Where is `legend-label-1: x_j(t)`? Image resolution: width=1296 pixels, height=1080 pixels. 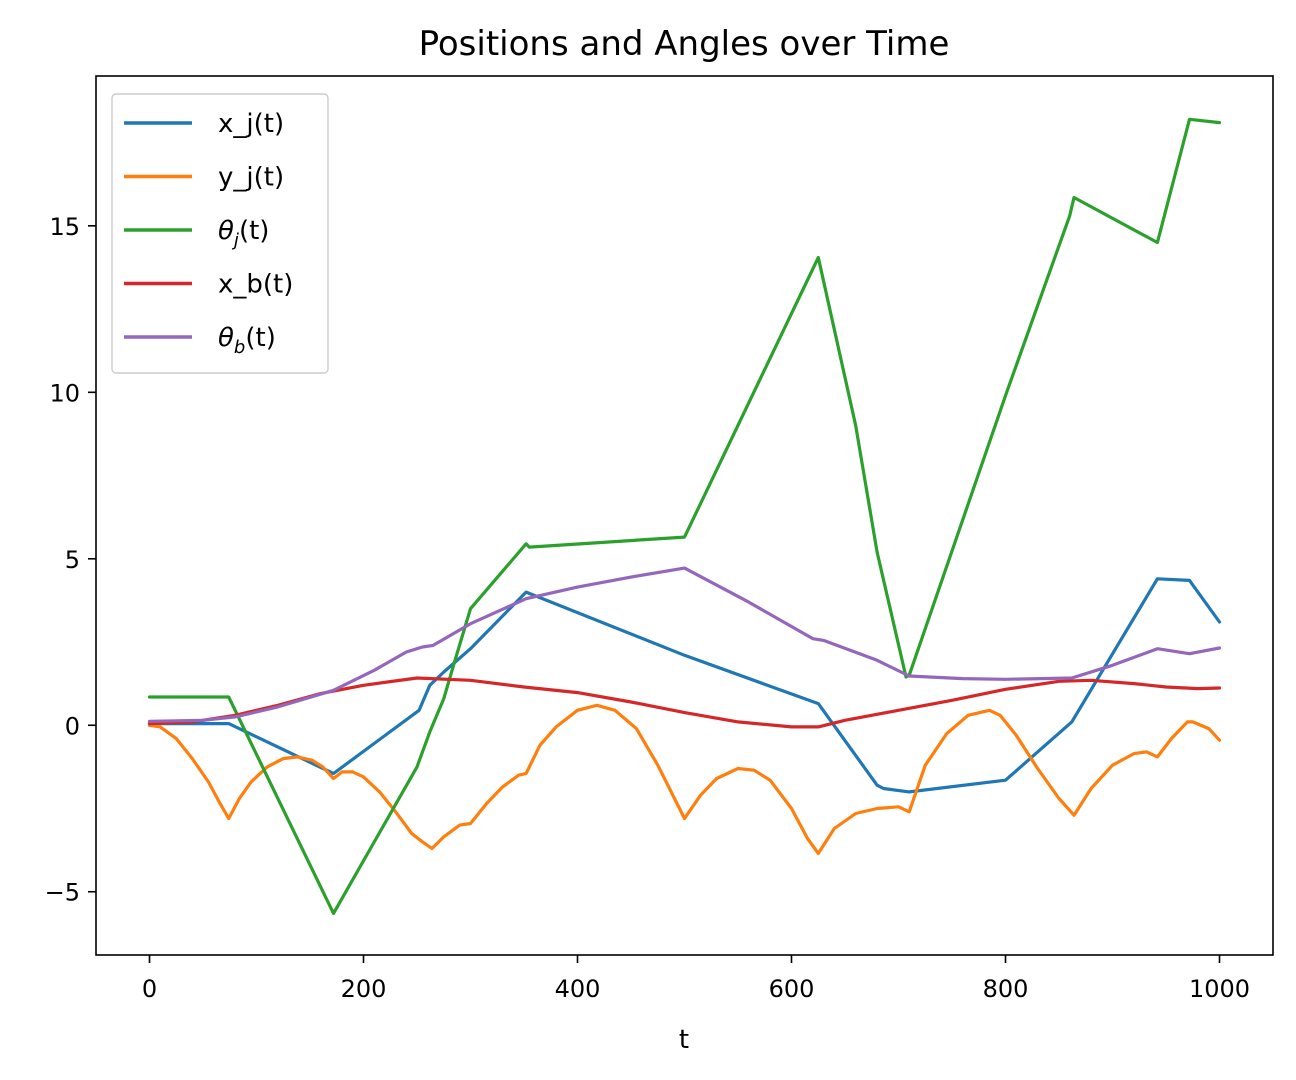 legend-label-1: x_j(t) is located at coordinates (251, 124).